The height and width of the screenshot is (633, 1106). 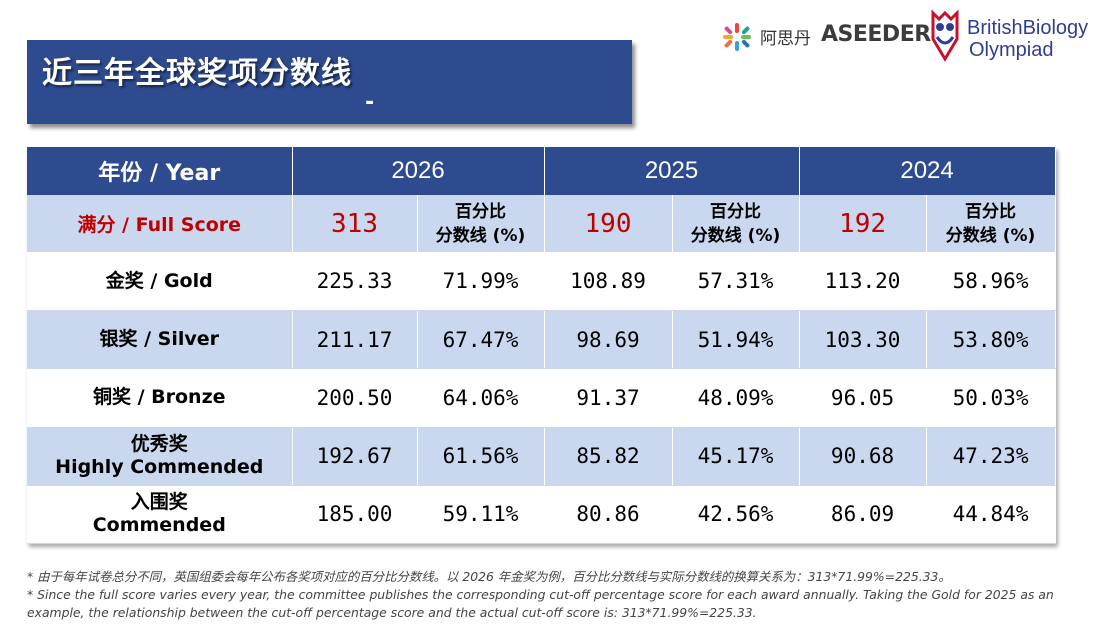 I want to click on award-label: 入围奖 Commended, so click(x=160, y=515).